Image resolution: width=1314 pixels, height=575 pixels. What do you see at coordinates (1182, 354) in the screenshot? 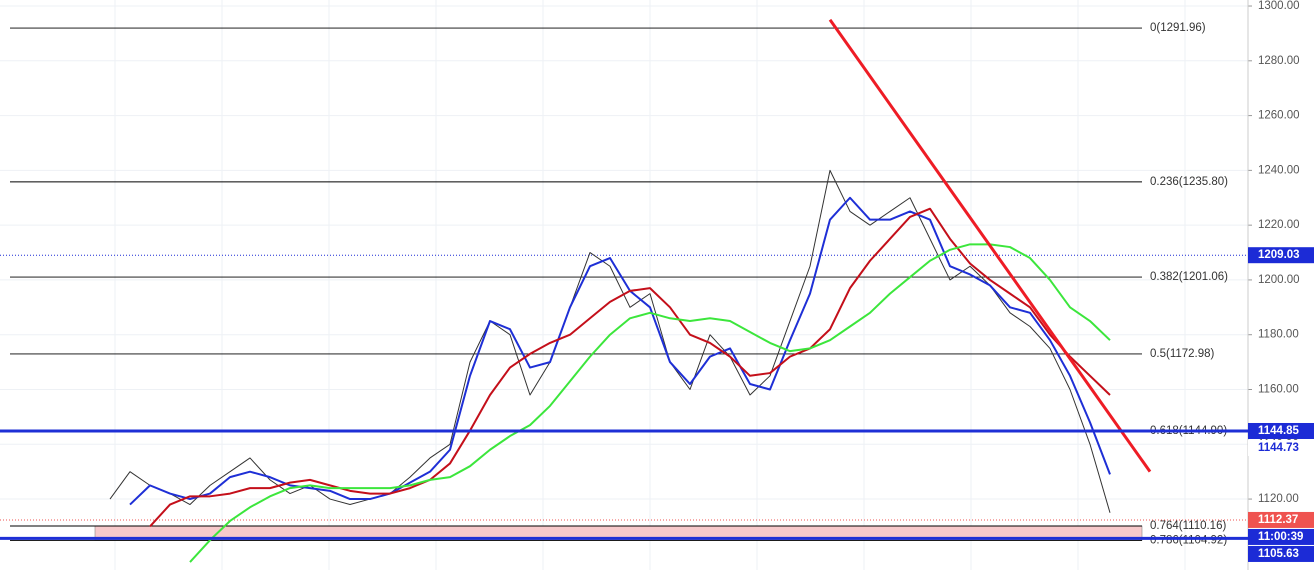
I see `fib-label: 0.5(1172.98)` at bounding box center [1182, 354].